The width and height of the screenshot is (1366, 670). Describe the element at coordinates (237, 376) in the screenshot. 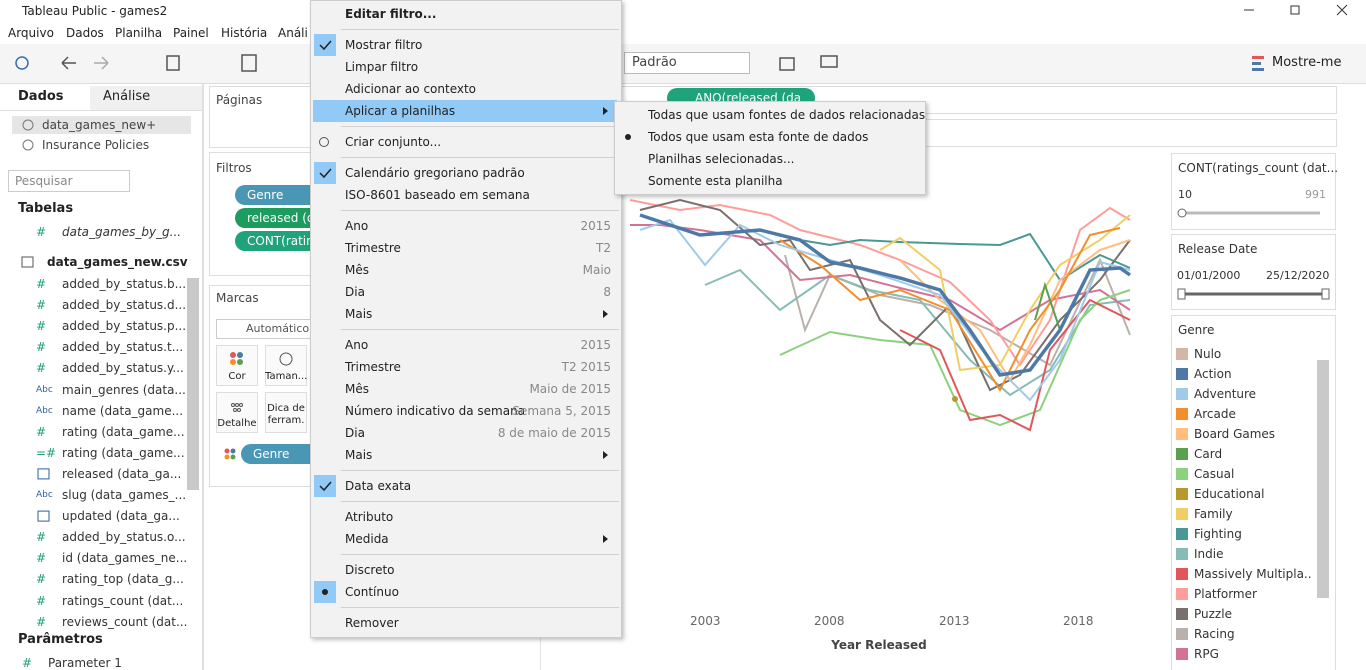

I see `mark-button-label: Cor` at that location.